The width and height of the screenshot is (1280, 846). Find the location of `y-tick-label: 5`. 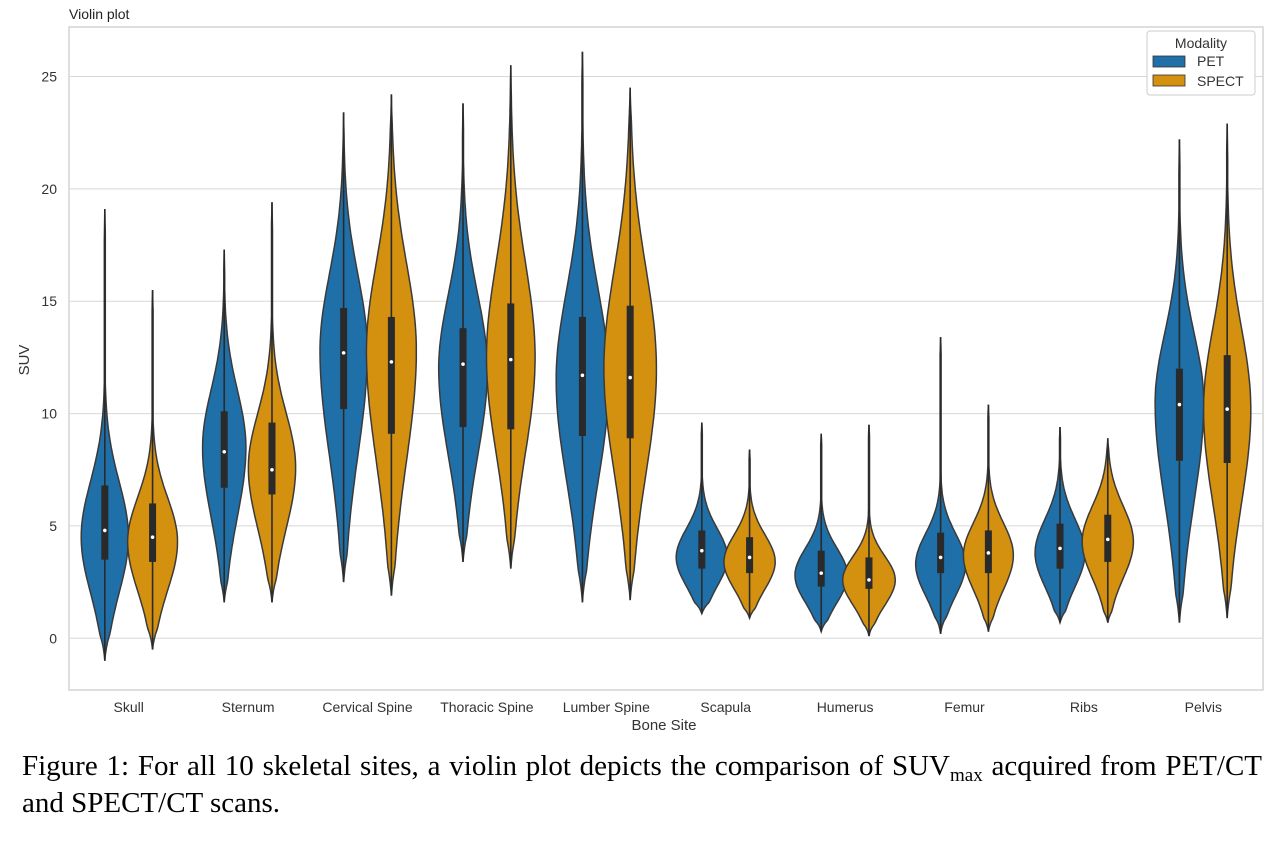

y-tick-label: 5 is located at coordinates (53, 526).